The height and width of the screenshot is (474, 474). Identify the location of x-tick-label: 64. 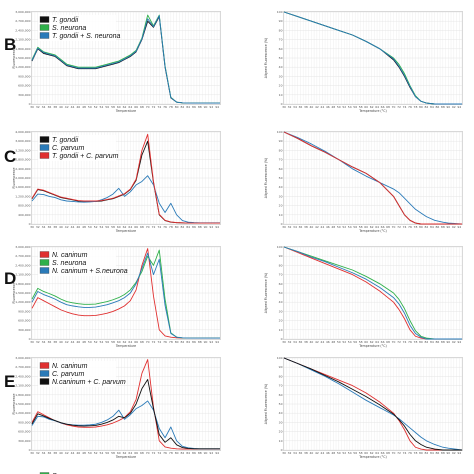
(130, 227).